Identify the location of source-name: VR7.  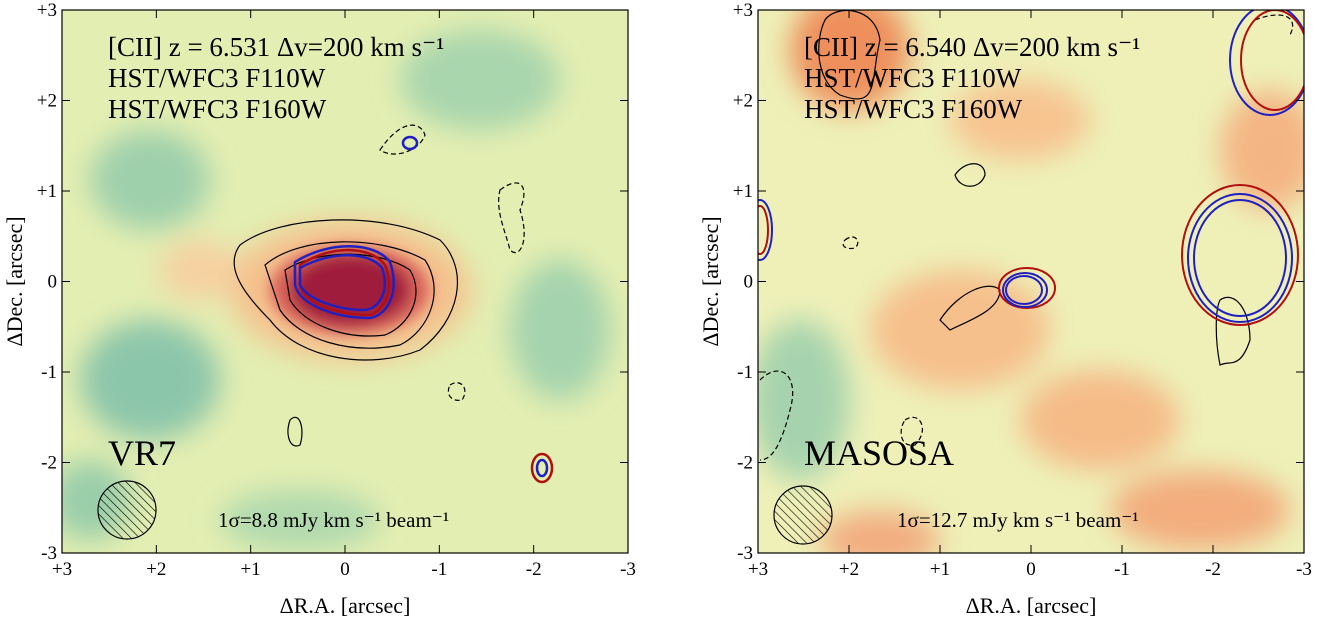
(142, 453).